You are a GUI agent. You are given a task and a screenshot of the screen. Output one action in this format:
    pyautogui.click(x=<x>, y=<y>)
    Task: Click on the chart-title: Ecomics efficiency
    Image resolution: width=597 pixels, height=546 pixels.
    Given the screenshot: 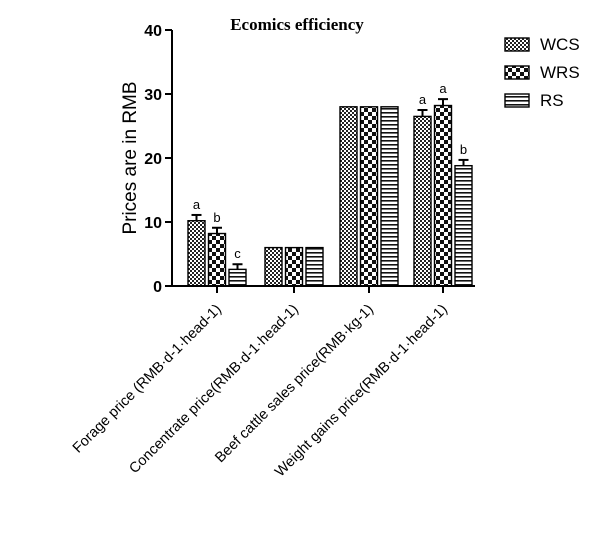 What is the action you would take?
    pyautogui.click(x=297, y=24)
    